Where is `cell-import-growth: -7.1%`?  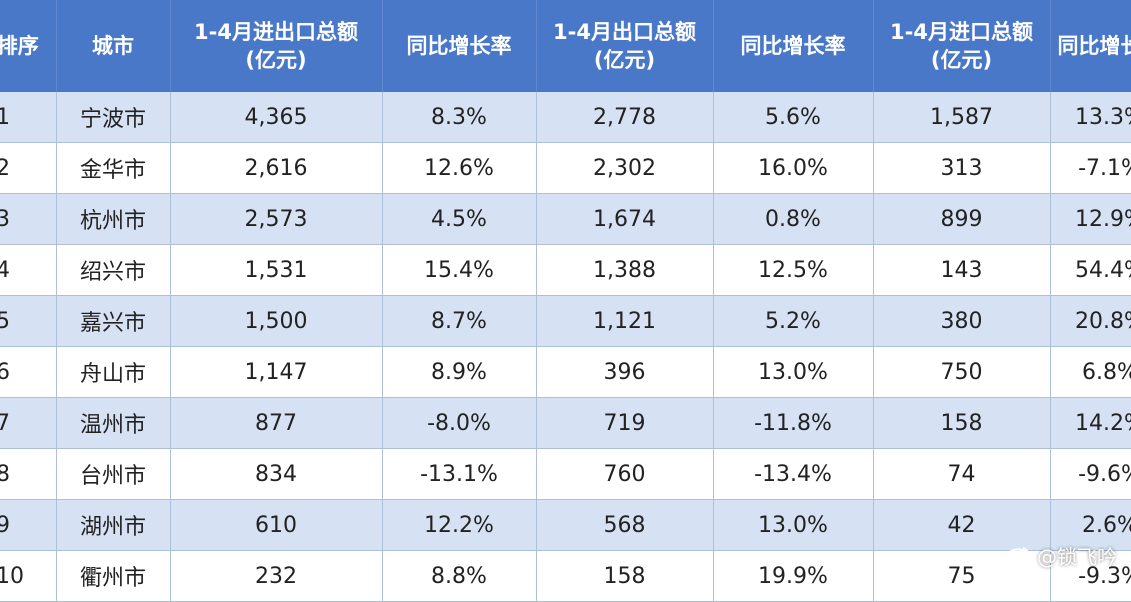 cell-import-growth: -7.1% is located at coordinates (1090, 168).